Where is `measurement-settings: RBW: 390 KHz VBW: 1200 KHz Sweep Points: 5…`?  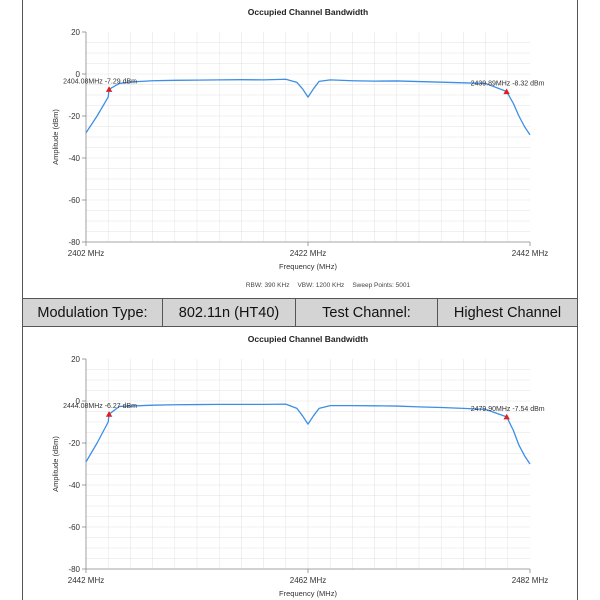 measurement-settings: RBW: 390 KHz VBW: 1200 KHz Sweep Points: 5… is located at coordinates (328, 285).